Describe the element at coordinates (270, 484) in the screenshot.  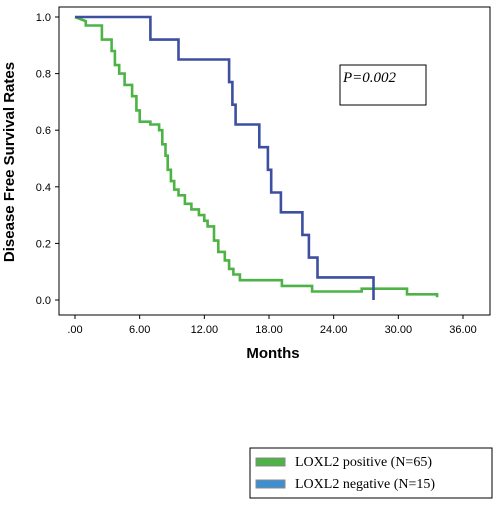
I see `legend-swatch-negative` at that location.